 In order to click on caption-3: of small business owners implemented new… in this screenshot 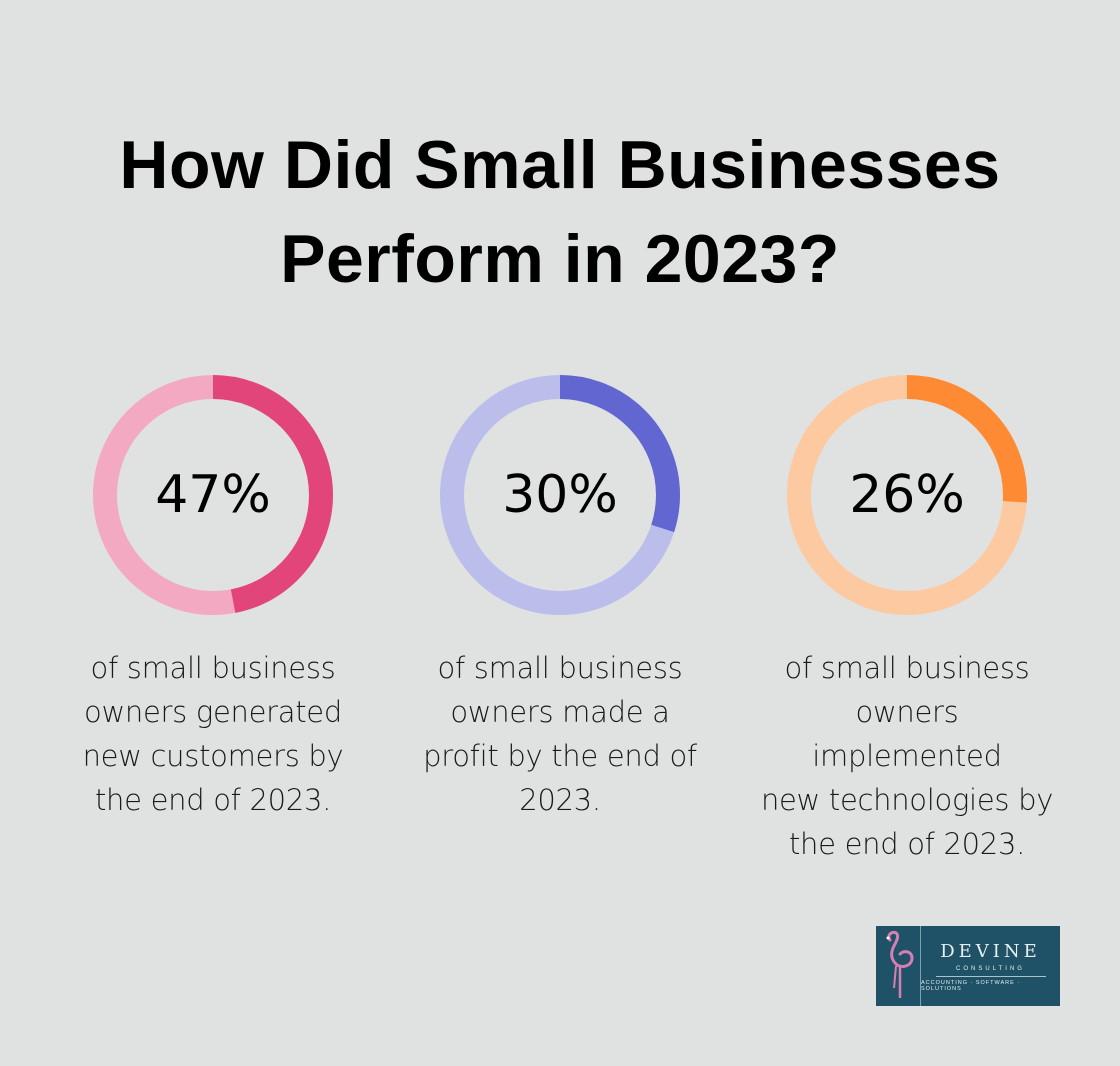, I will do `click(907, 756)`.